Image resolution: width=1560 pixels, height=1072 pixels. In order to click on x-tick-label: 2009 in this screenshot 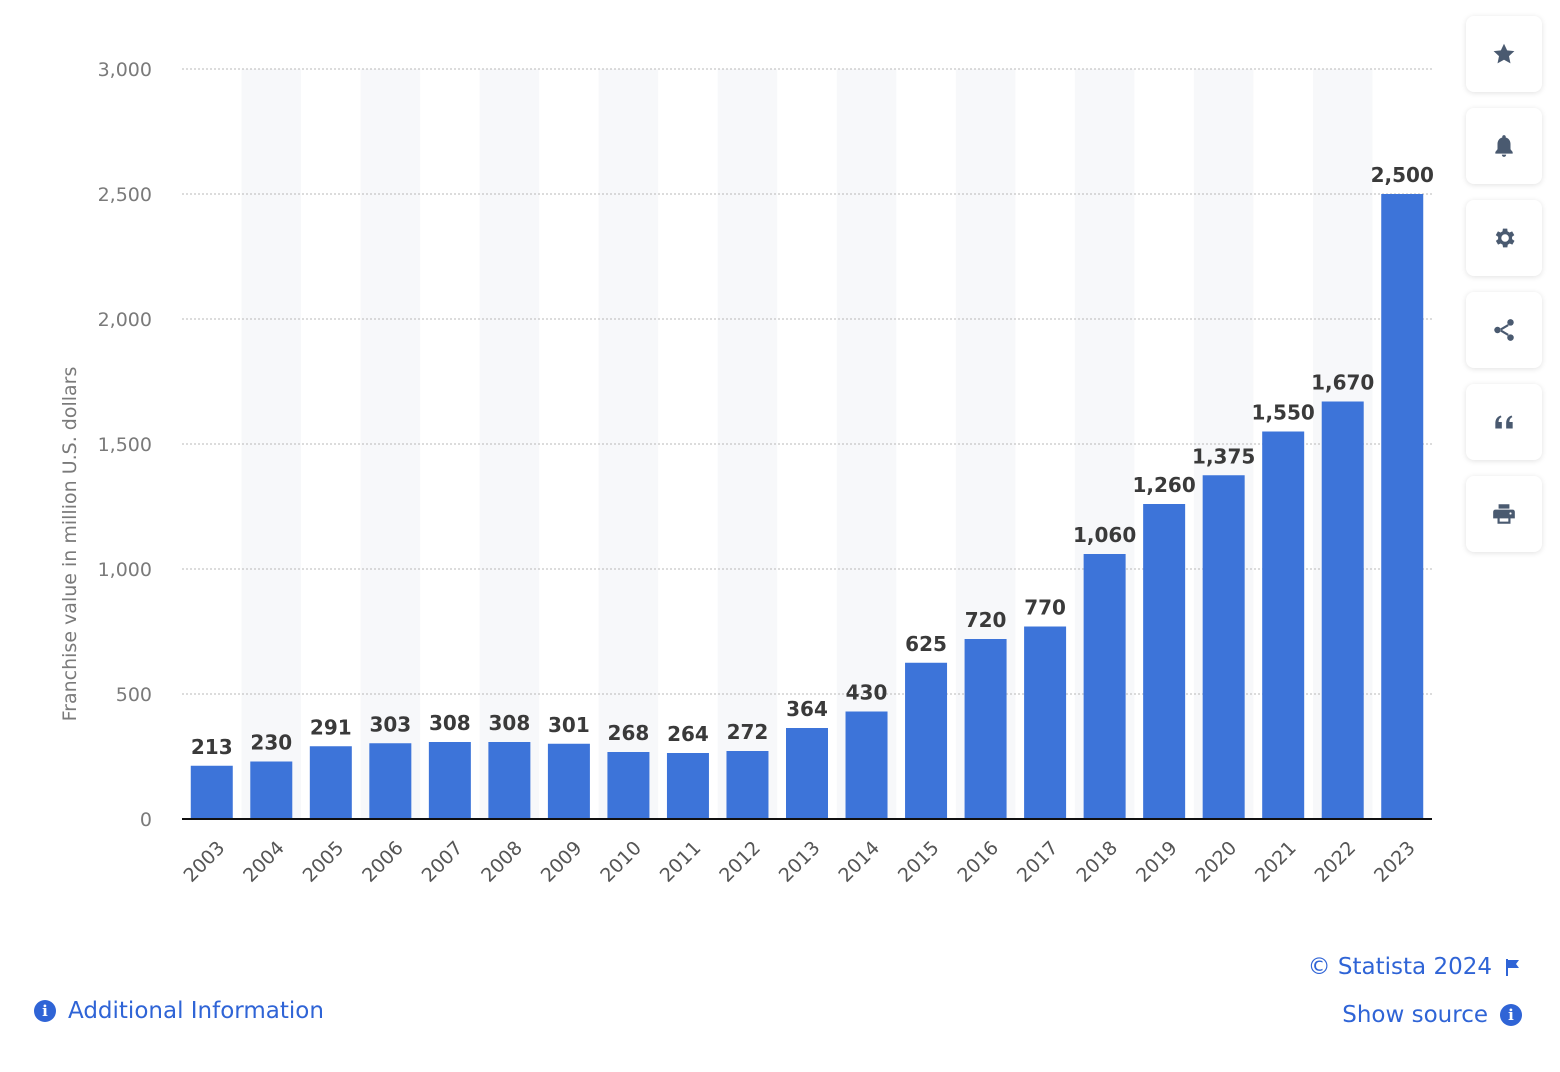, I will do `click(562, 862)`.